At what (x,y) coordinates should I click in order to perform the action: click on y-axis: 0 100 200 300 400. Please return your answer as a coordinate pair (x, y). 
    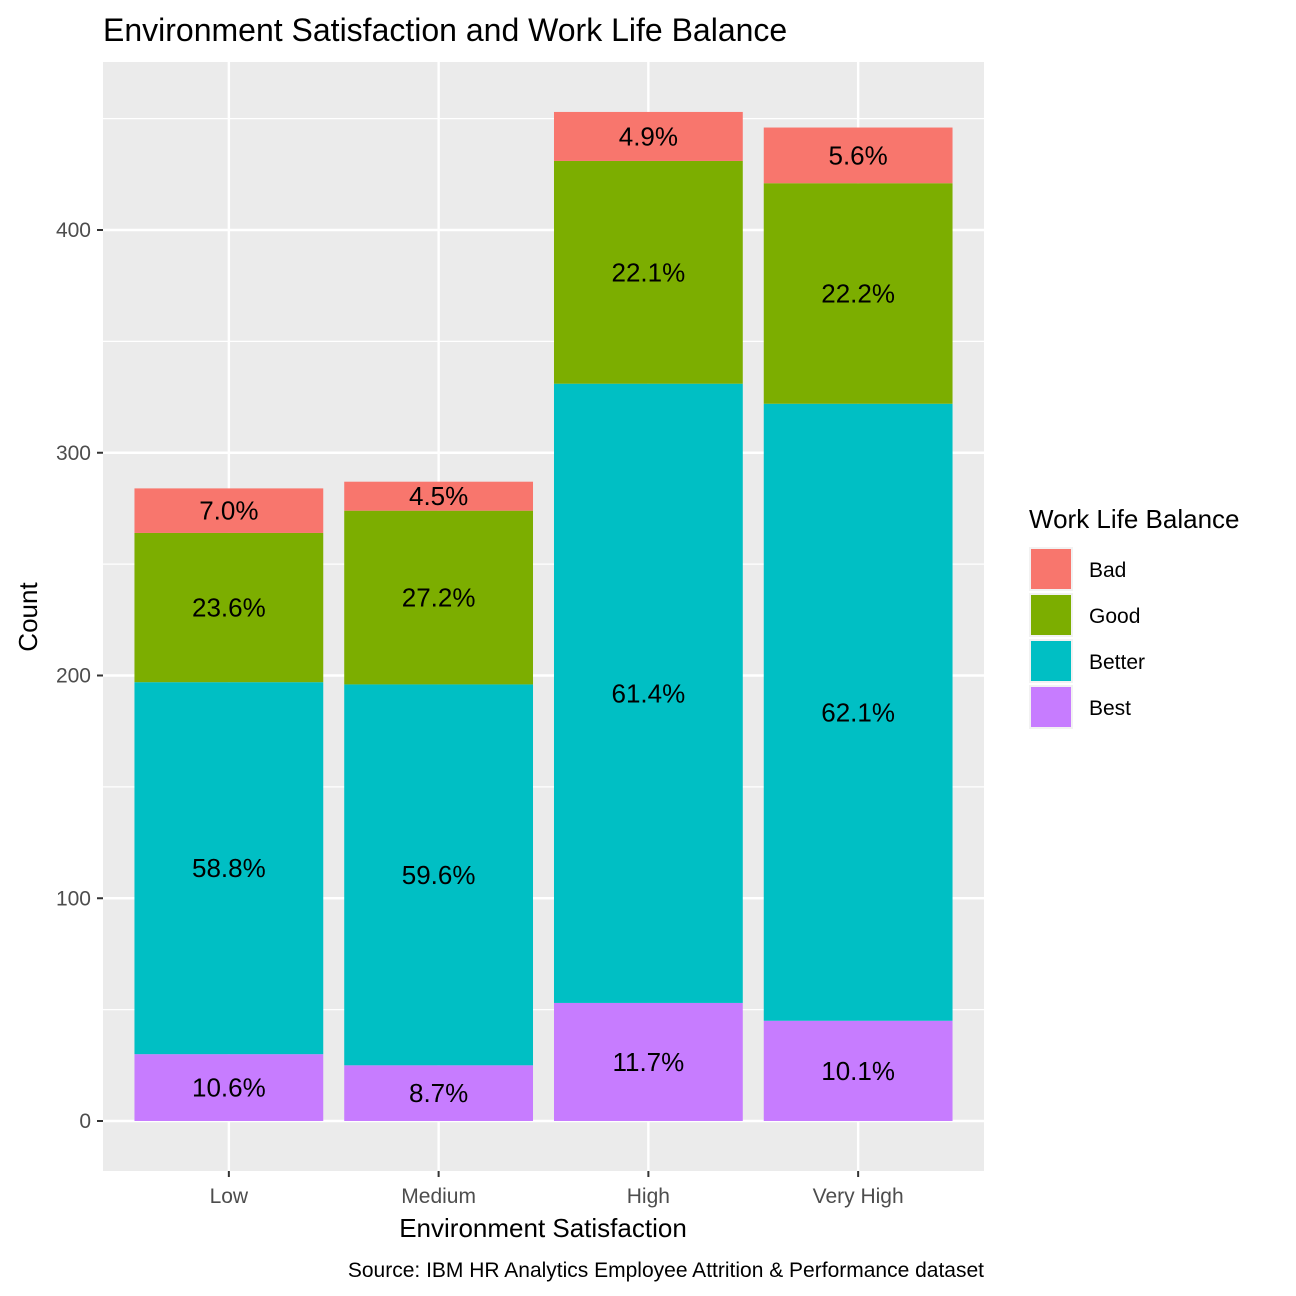
    Looking at the image, I should click on (79, 676).